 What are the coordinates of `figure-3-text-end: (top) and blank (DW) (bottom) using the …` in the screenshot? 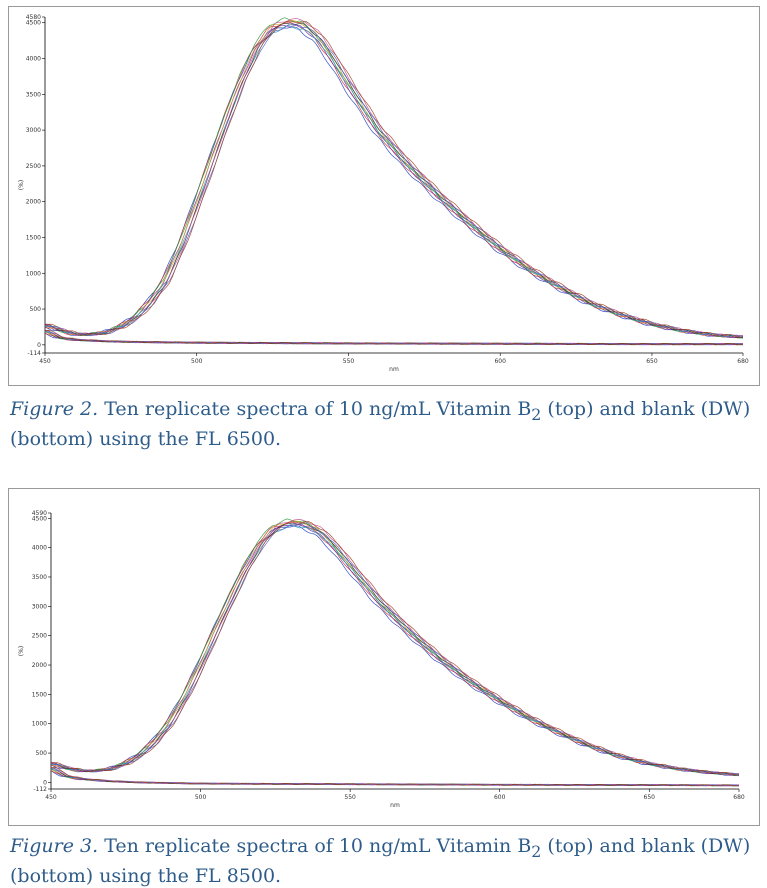 It's located at (380, 861).